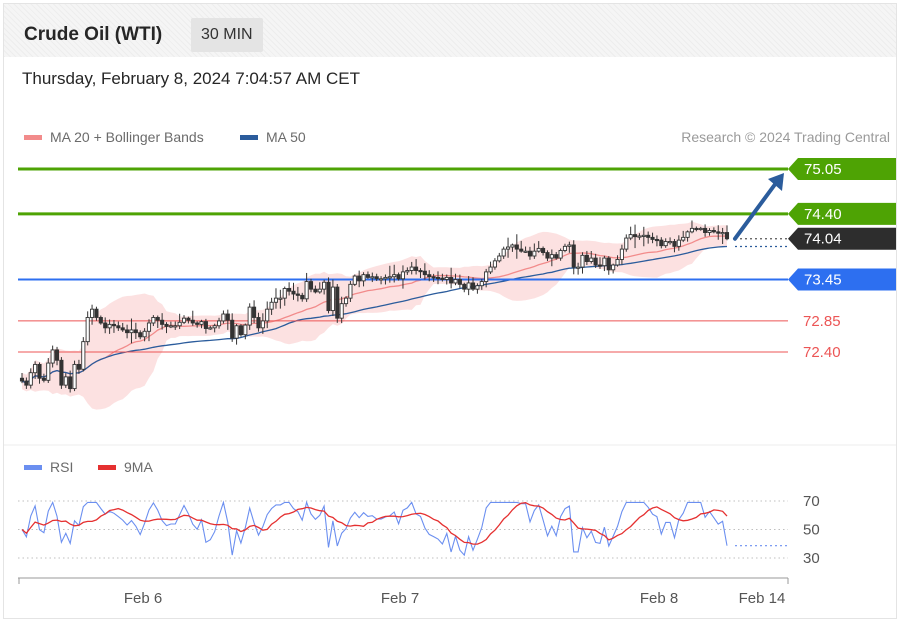 Image resolution: width=902 pixels, height=624 pixels. What do you see at coordinates (227, 35) in the screenshot?
I see `interval-badge: 30 MIN` at bounding box center [227, 35].